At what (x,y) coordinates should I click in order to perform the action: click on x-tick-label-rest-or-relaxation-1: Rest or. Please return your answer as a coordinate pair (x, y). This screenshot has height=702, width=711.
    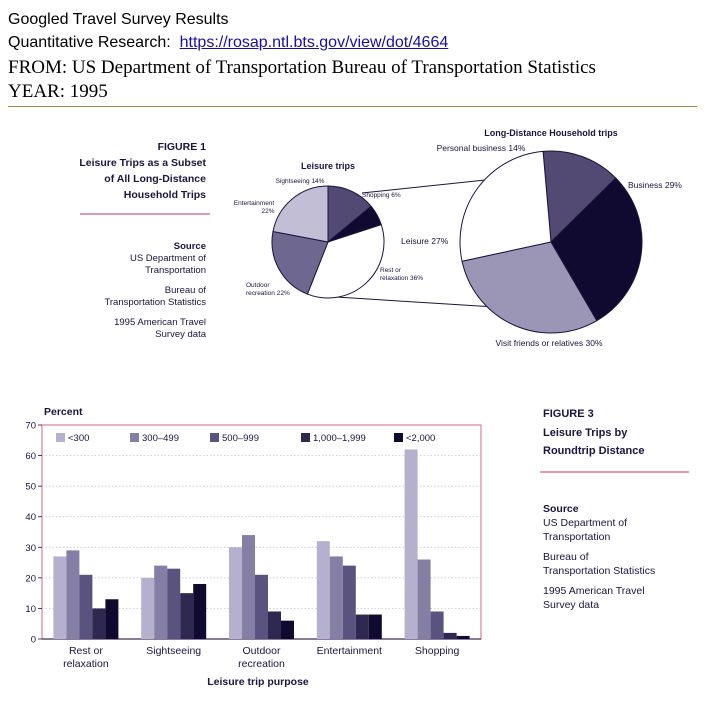
    Looking at the image, I should click on (86, 651).